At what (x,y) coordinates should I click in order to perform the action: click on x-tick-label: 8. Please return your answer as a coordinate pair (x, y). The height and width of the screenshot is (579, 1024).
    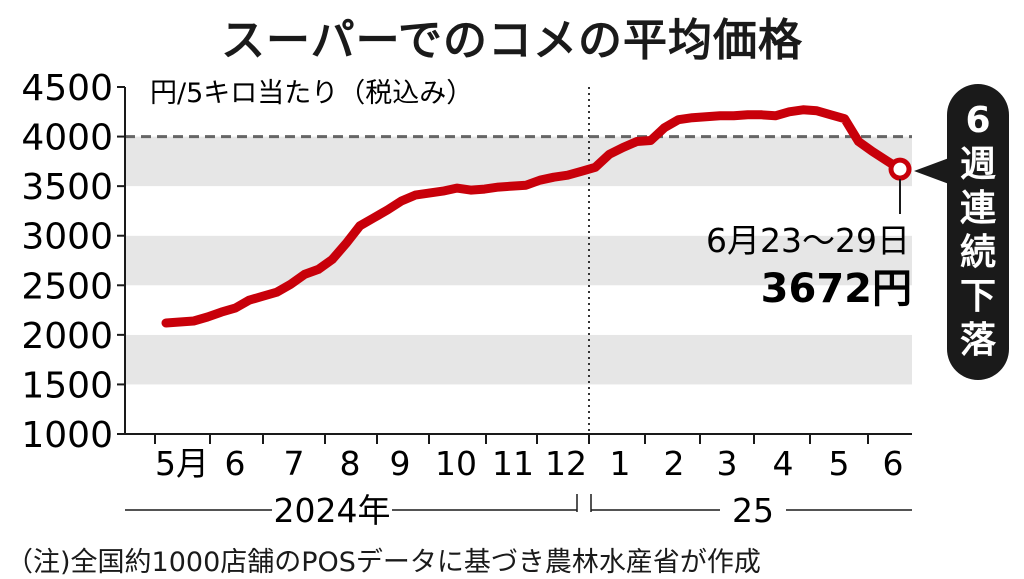
    Looking at the image, I should click on (350, 463).